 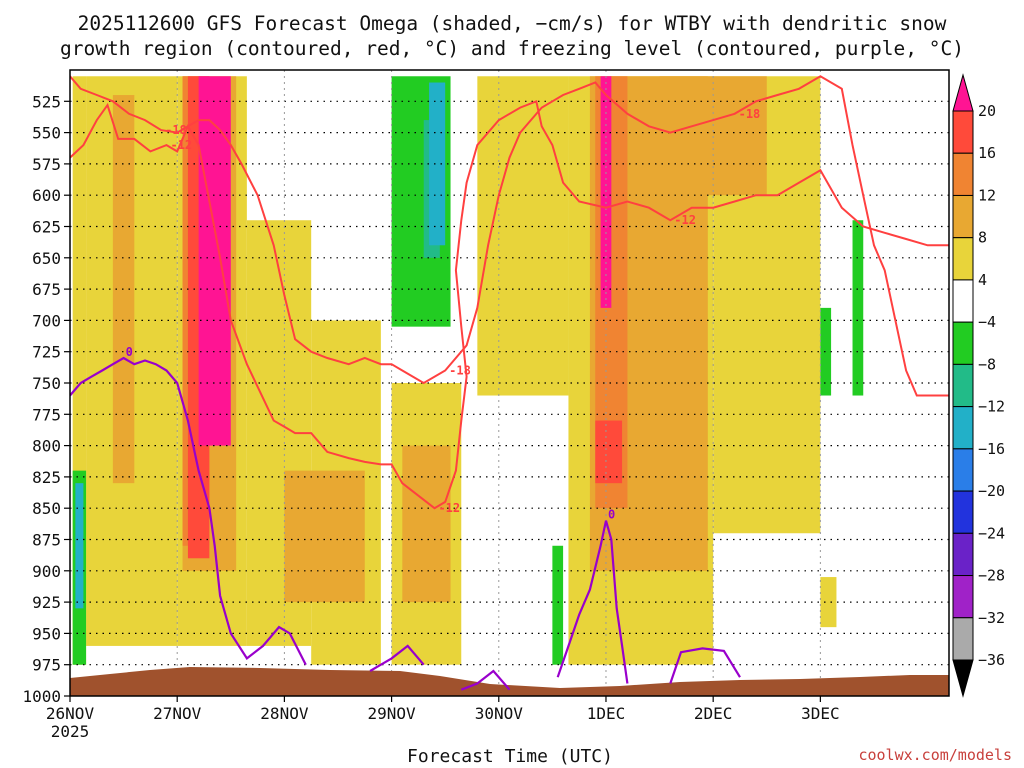 I want to click on colorbar-tick-label: −20, so click(x=991, y=491).